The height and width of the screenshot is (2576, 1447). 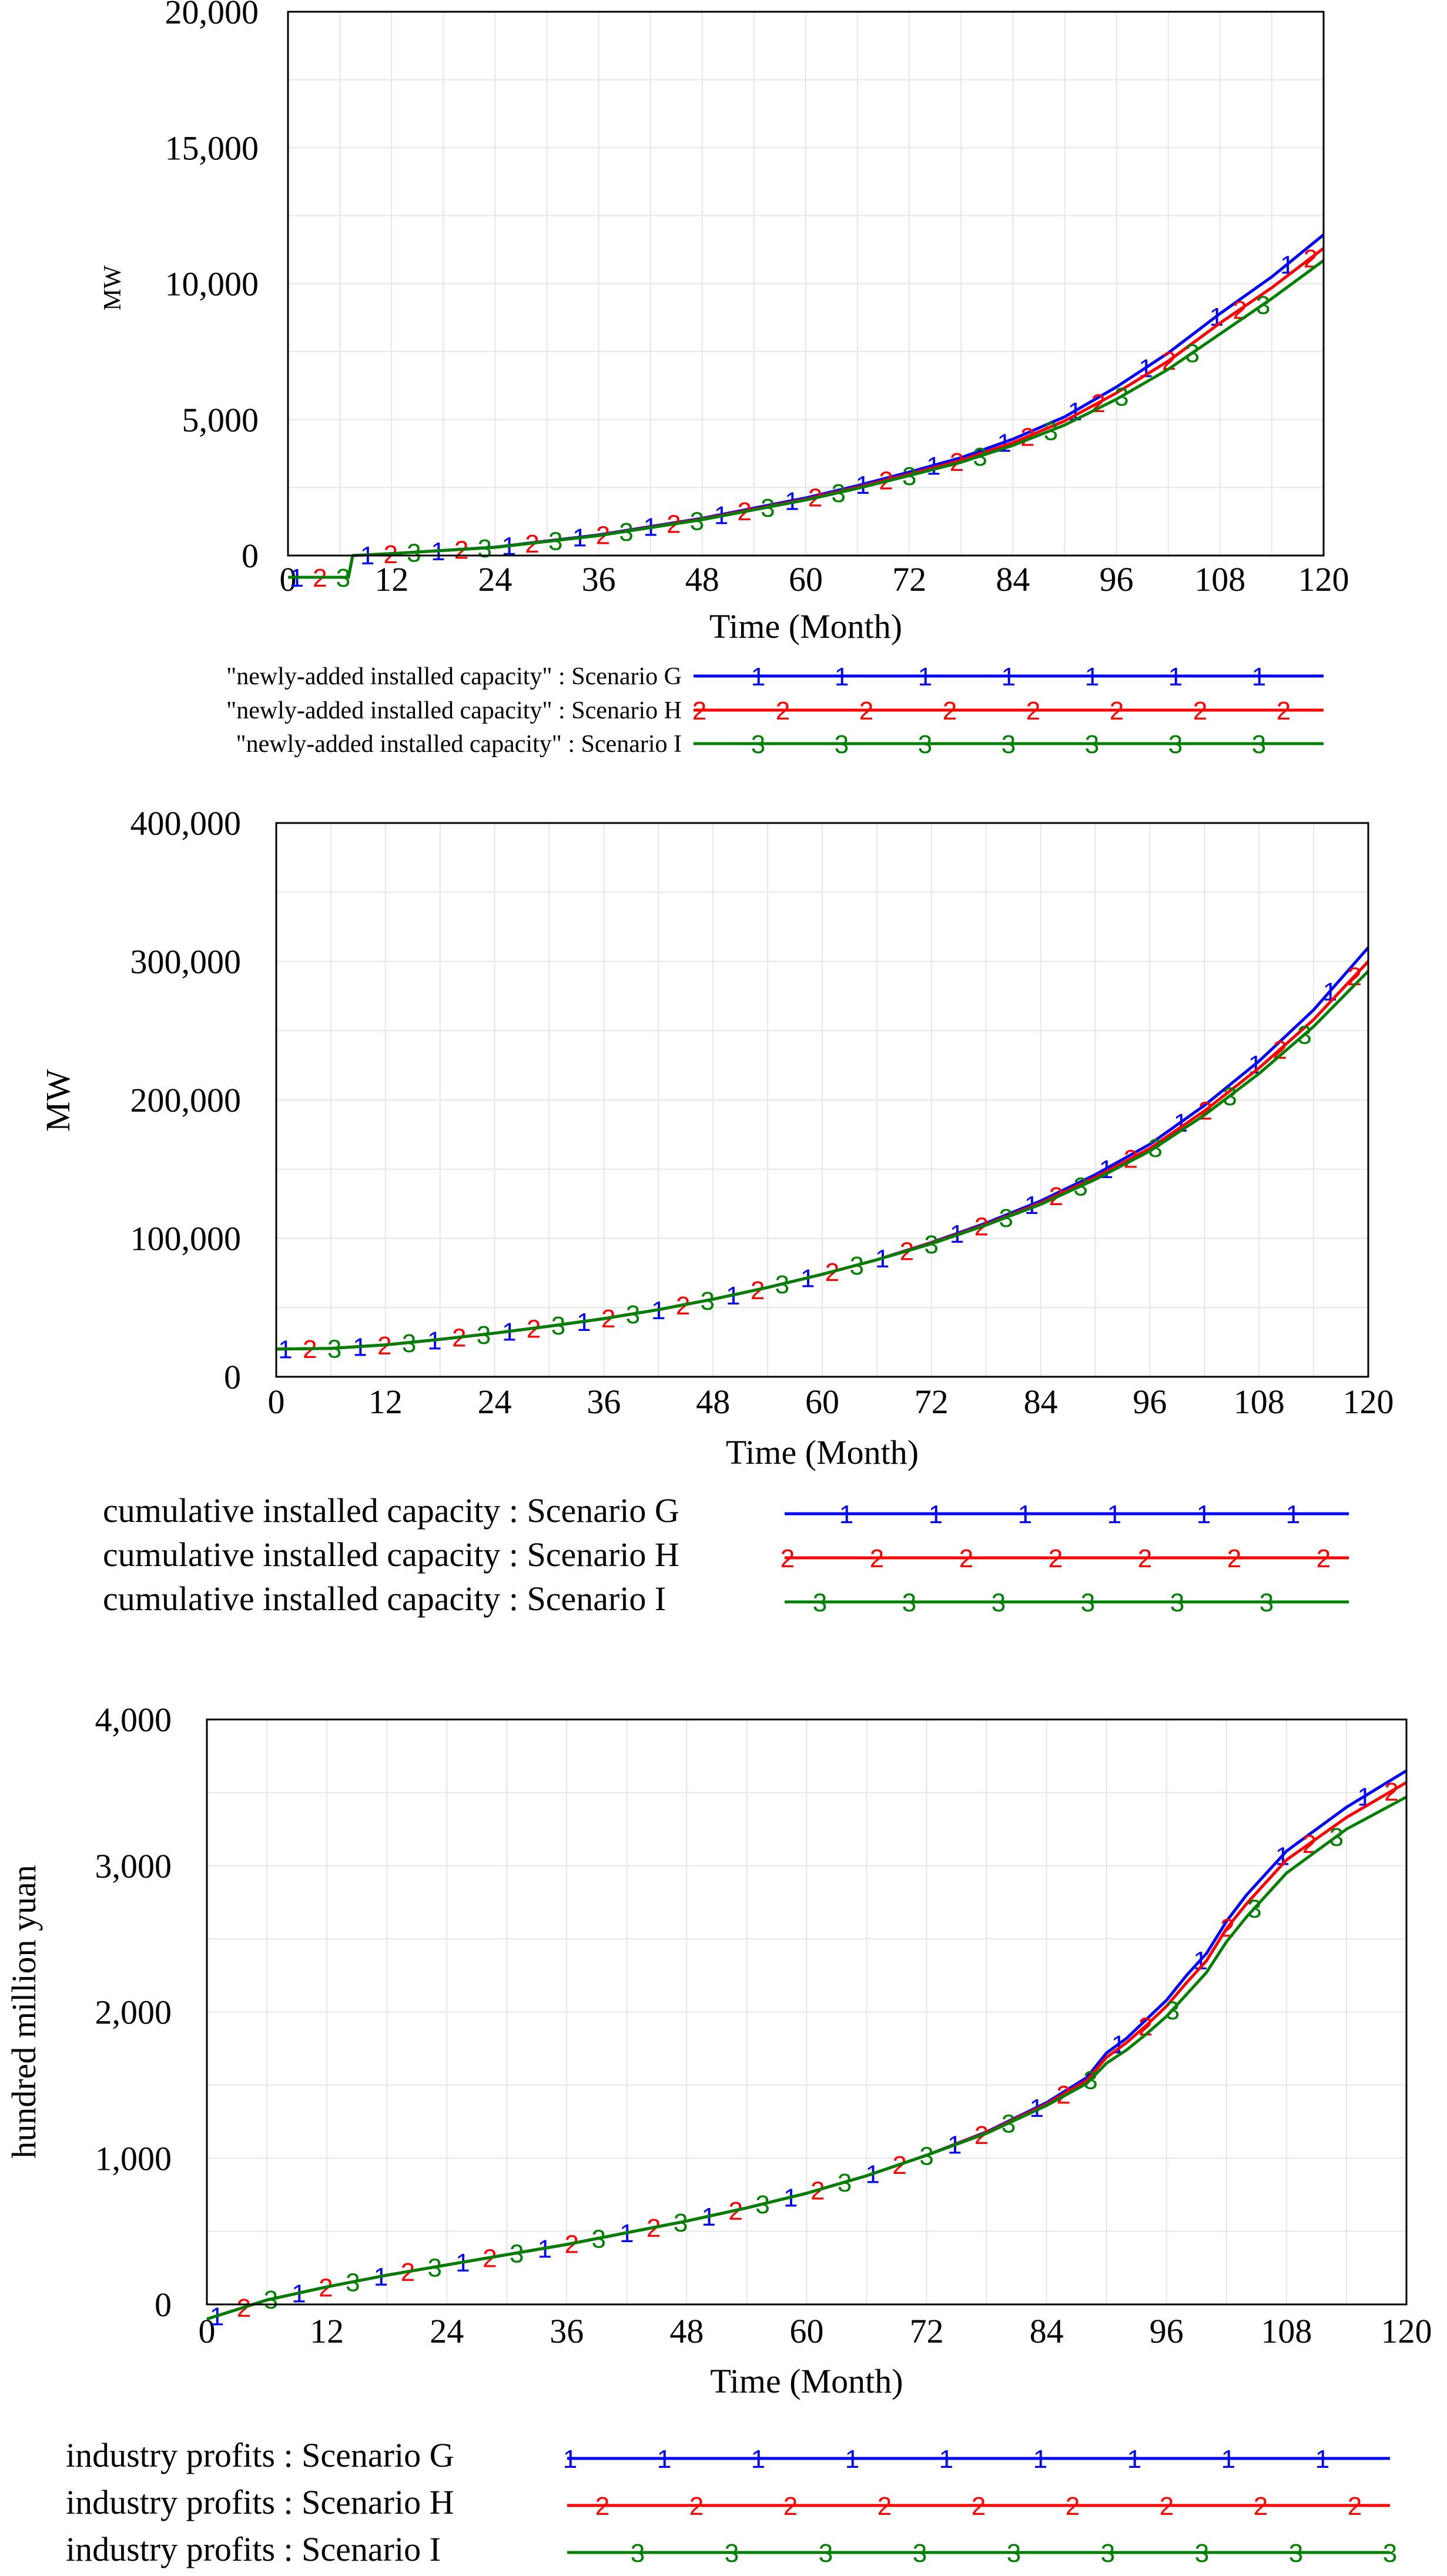 I want to click on series-marker-2: 2, so click(x=1227, y=1928).